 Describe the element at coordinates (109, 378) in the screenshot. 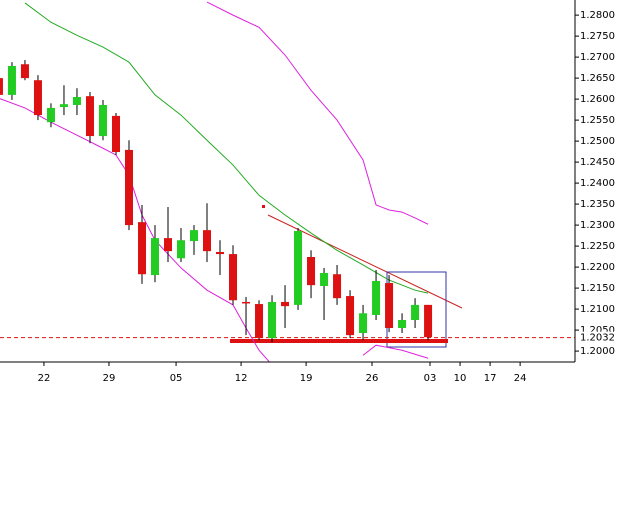

I see `x-tick-label: 29` at that location.